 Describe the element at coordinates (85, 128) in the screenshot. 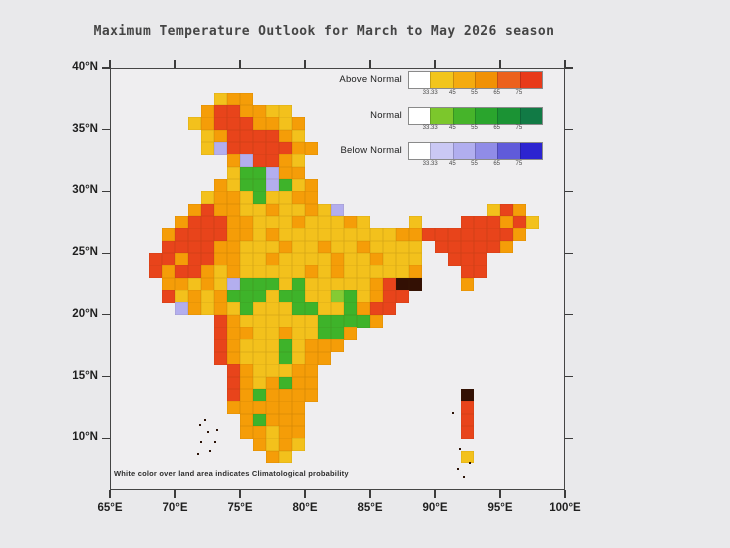

I see `y-axis-label: 35°N` at that location.